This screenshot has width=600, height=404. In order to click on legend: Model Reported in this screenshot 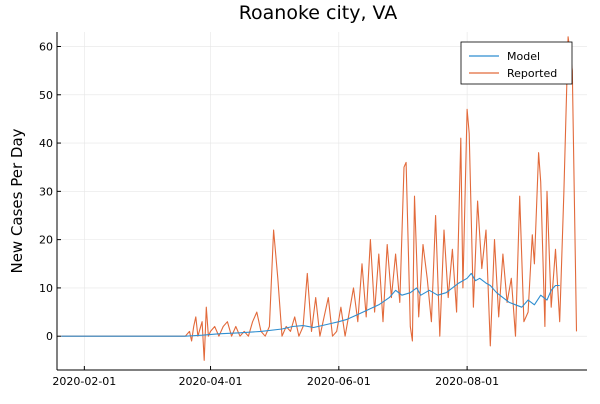, I will do `click(516, 63)`.